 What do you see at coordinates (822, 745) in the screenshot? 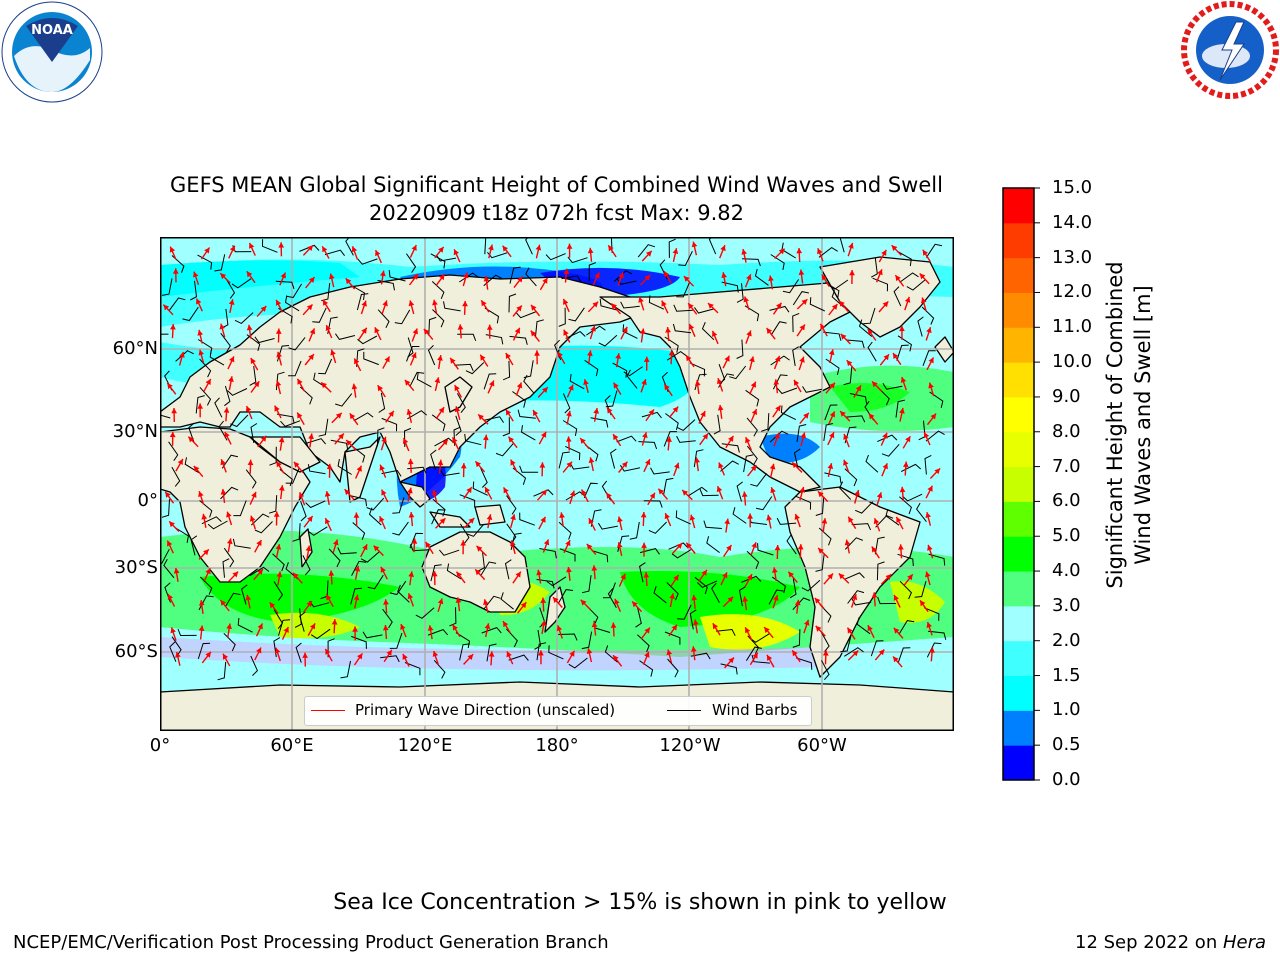
I see `lon-label-60w: 60°W` at bounding box center [822, 745].